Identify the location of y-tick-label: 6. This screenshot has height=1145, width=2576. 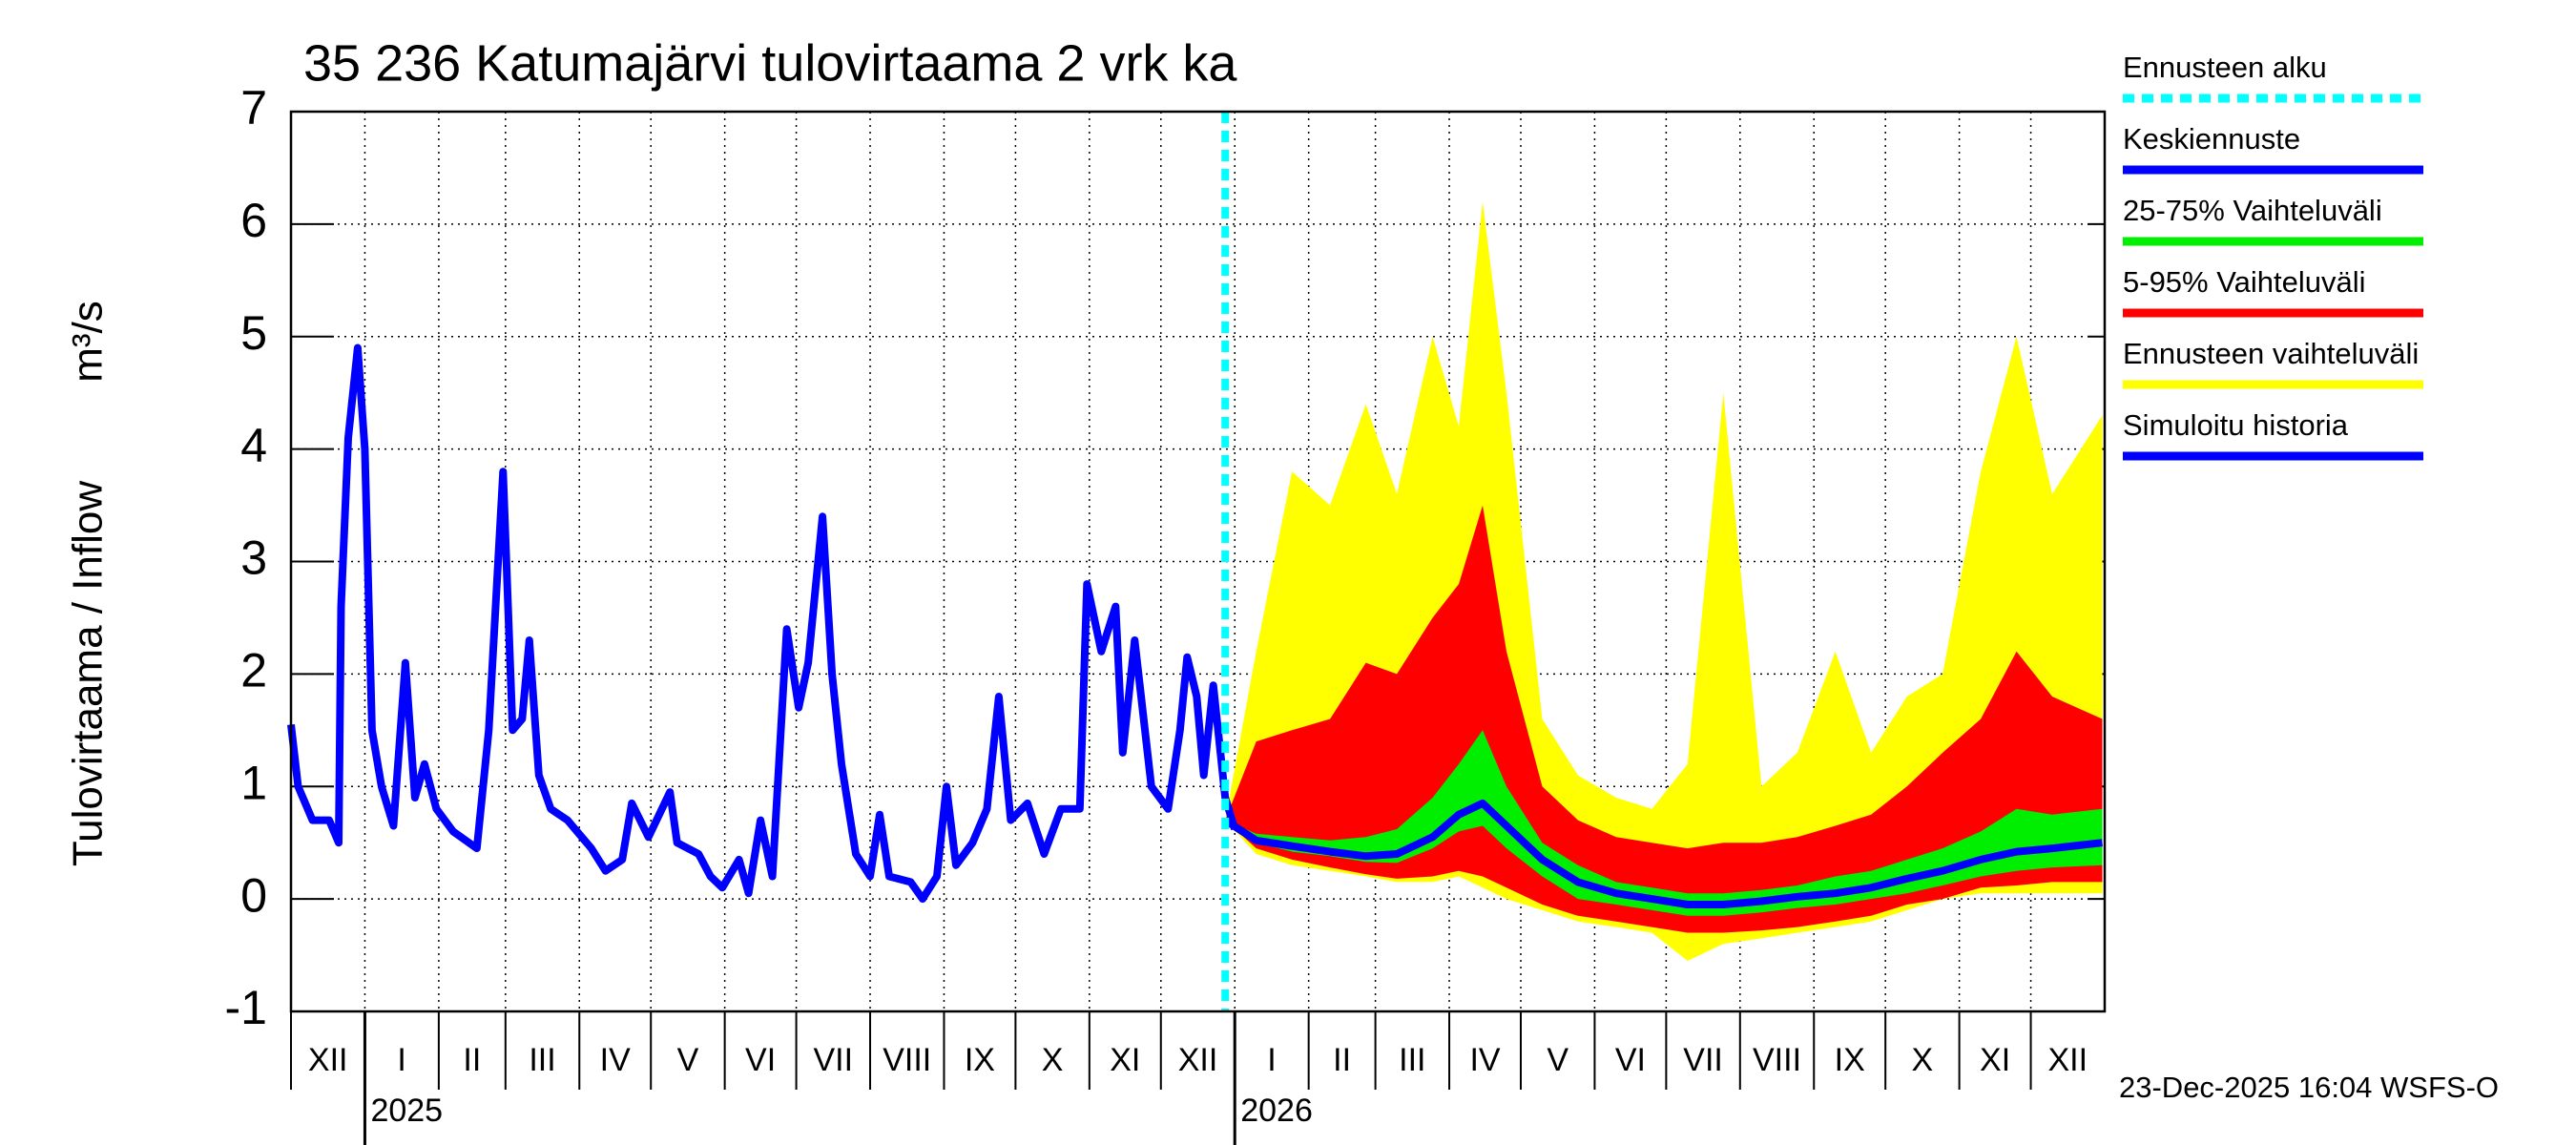
(253, 220).